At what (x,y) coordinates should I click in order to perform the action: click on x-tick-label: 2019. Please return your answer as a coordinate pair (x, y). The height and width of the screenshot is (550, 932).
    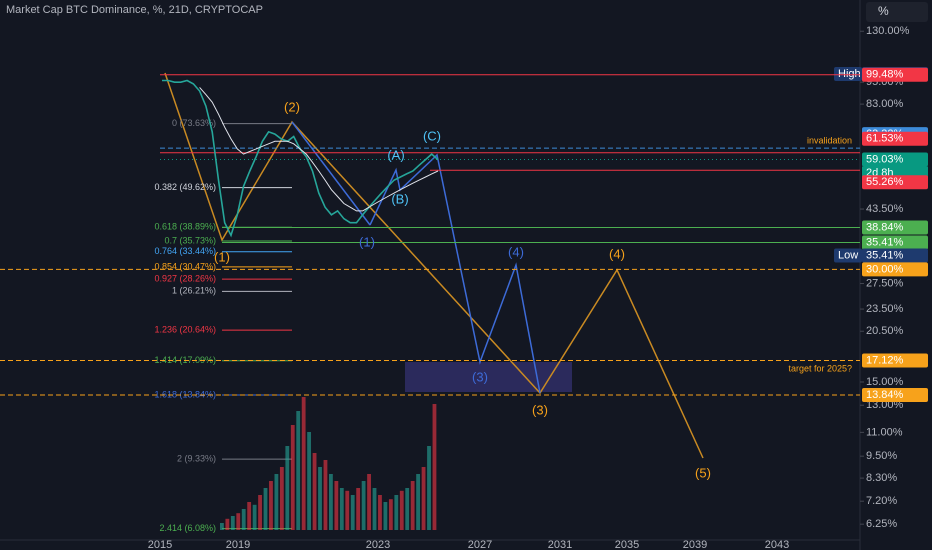
    Looking at the image, I should click on (238, 544).